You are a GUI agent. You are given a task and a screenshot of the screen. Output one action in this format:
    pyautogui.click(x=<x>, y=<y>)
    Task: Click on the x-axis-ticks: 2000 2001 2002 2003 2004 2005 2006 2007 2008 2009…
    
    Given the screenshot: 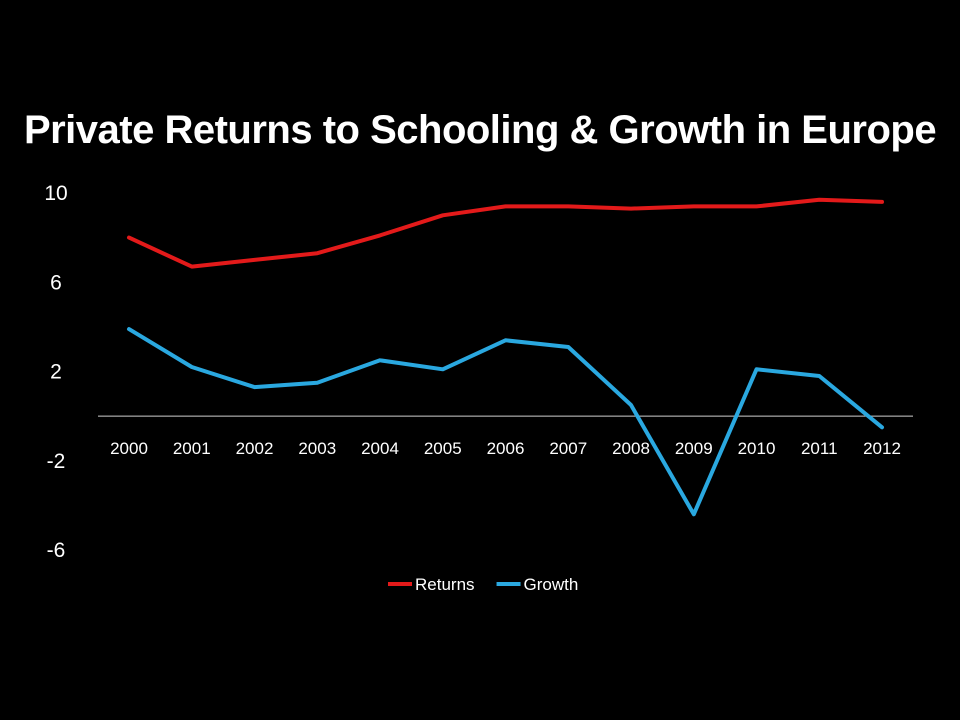 What is the action you would take?
    pyautogui.click(x=505, y=448)
    